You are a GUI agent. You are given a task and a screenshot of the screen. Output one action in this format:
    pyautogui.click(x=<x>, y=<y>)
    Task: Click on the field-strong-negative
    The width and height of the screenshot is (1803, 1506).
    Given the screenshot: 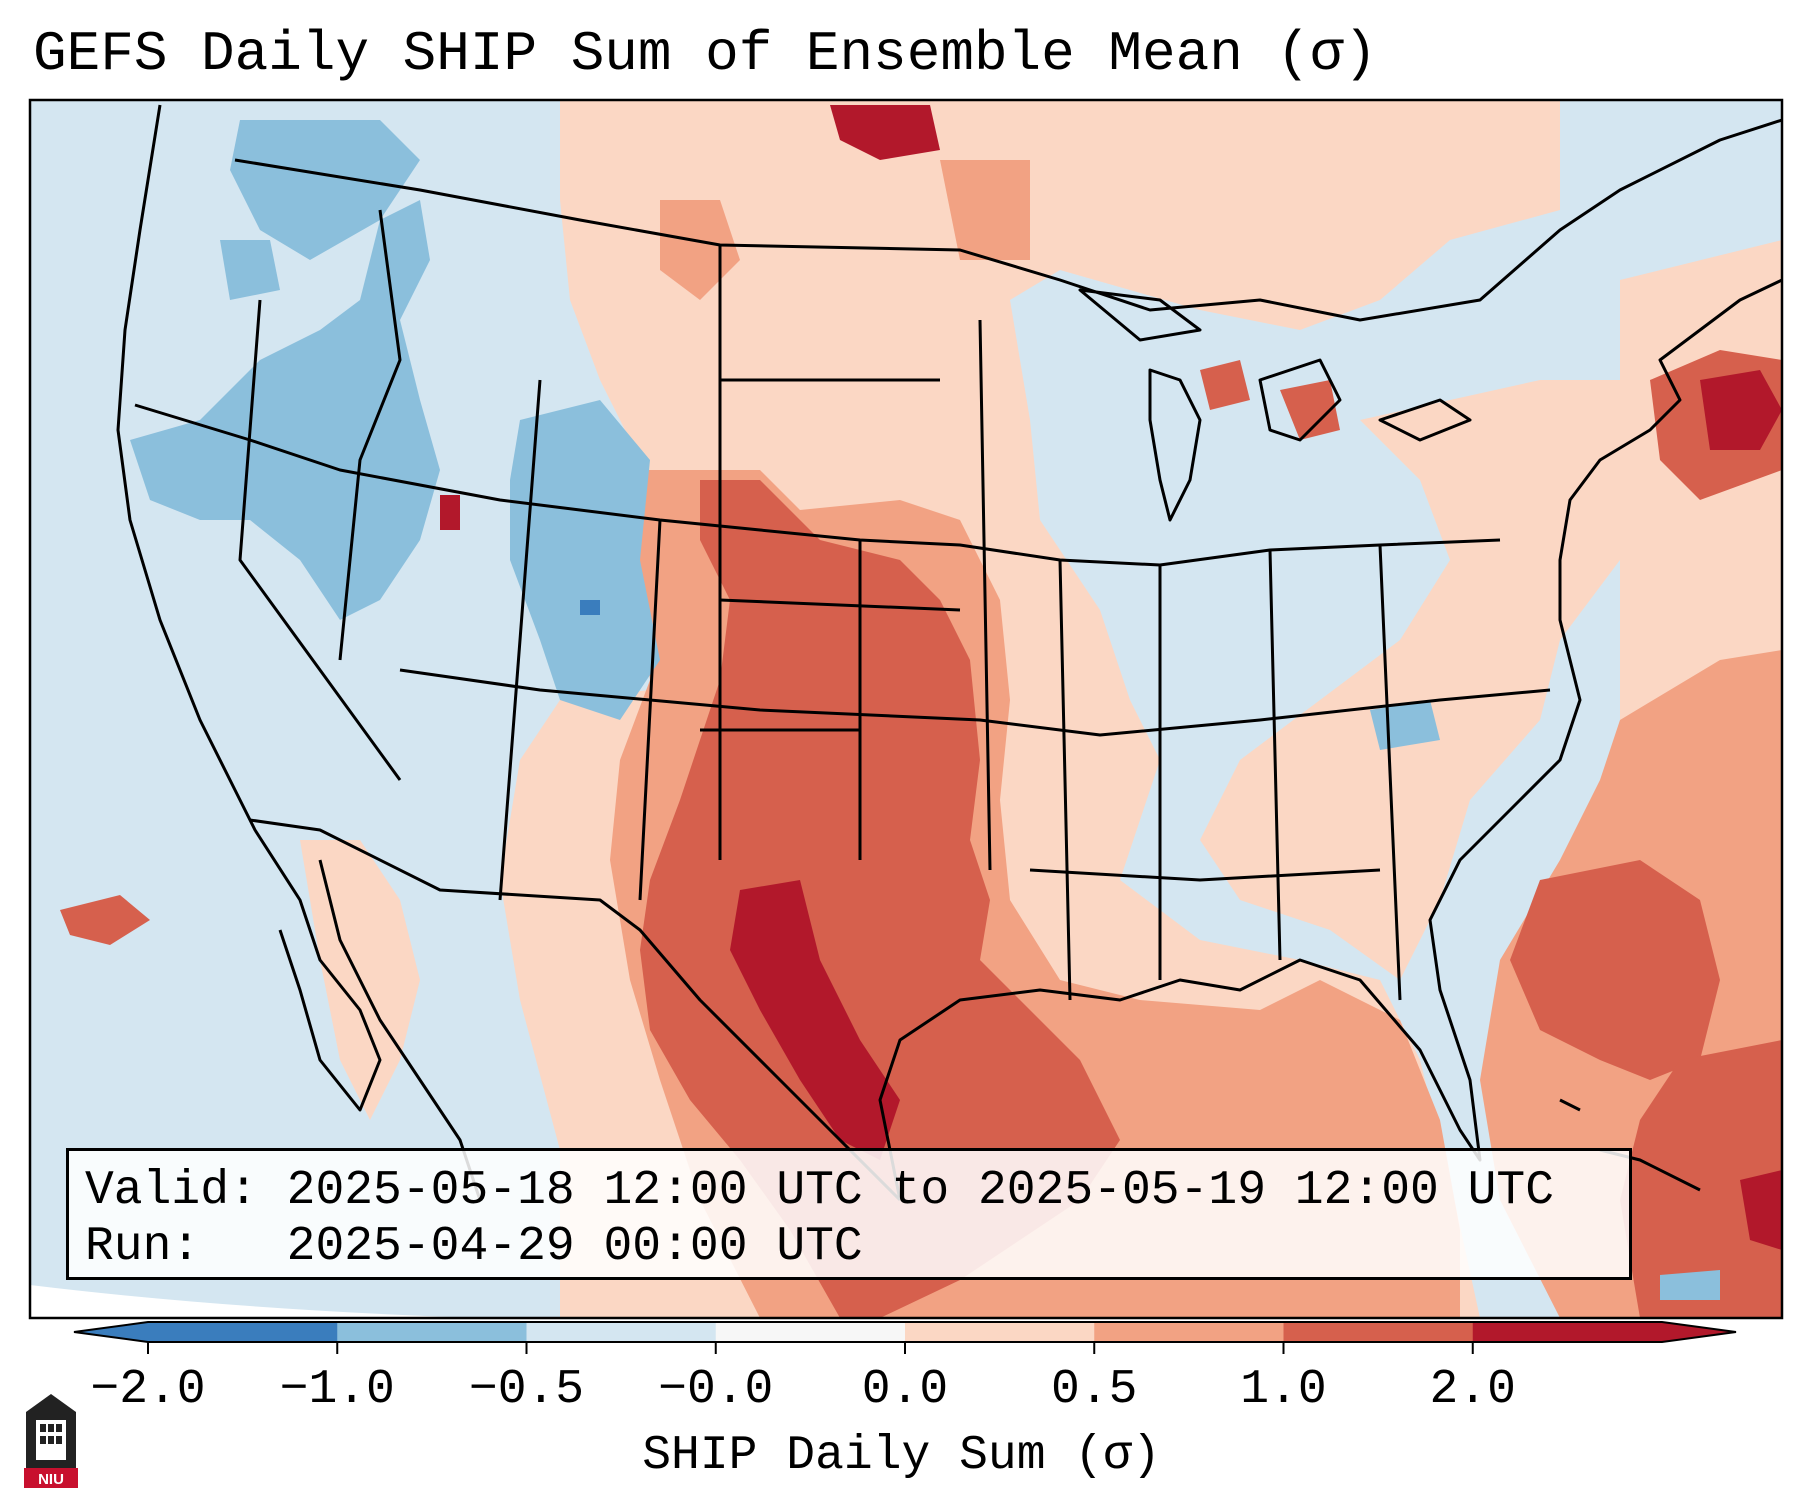 What is the action you would take?
    pyautogui.click(x=590, y=607)
    